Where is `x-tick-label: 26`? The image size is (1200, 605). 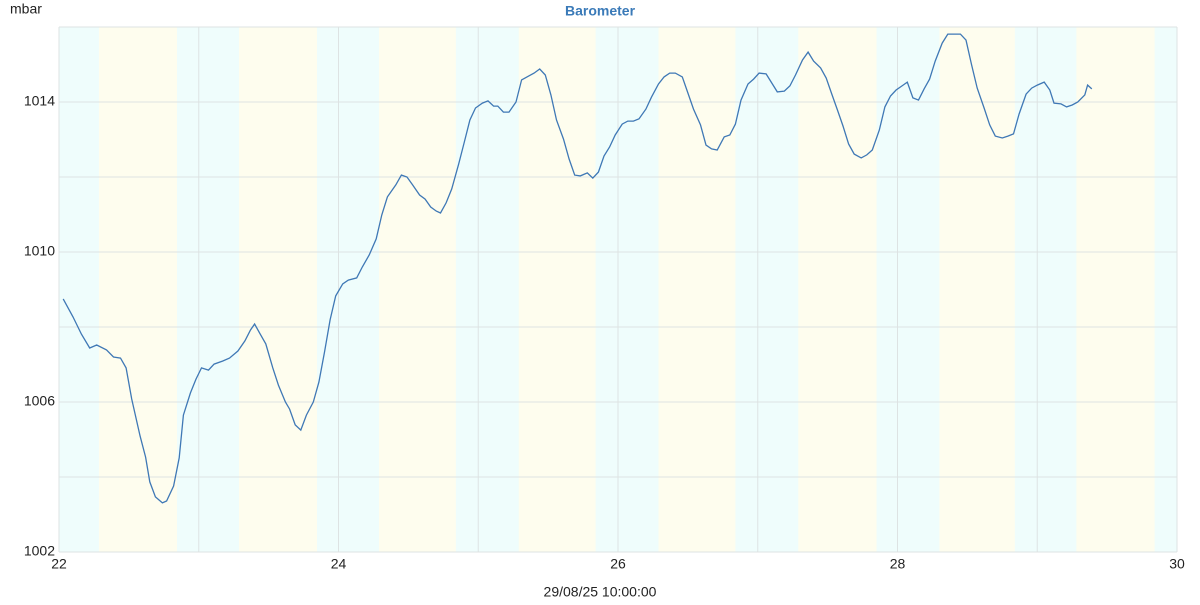
x-tick-label: 26 is located at coordinates (618, 564).